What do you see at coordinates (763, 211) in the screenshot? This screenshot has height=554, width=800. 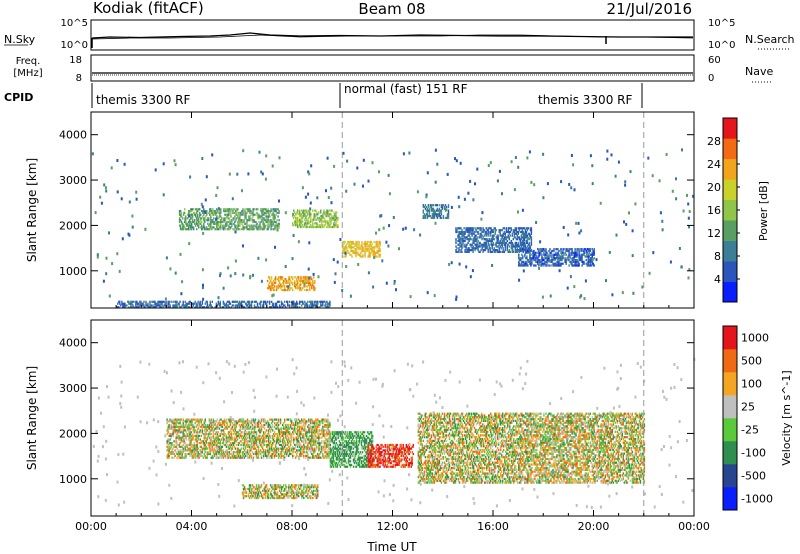 I see `power-colorbar-label: Power [dB]` at bounding box center [763, 211].